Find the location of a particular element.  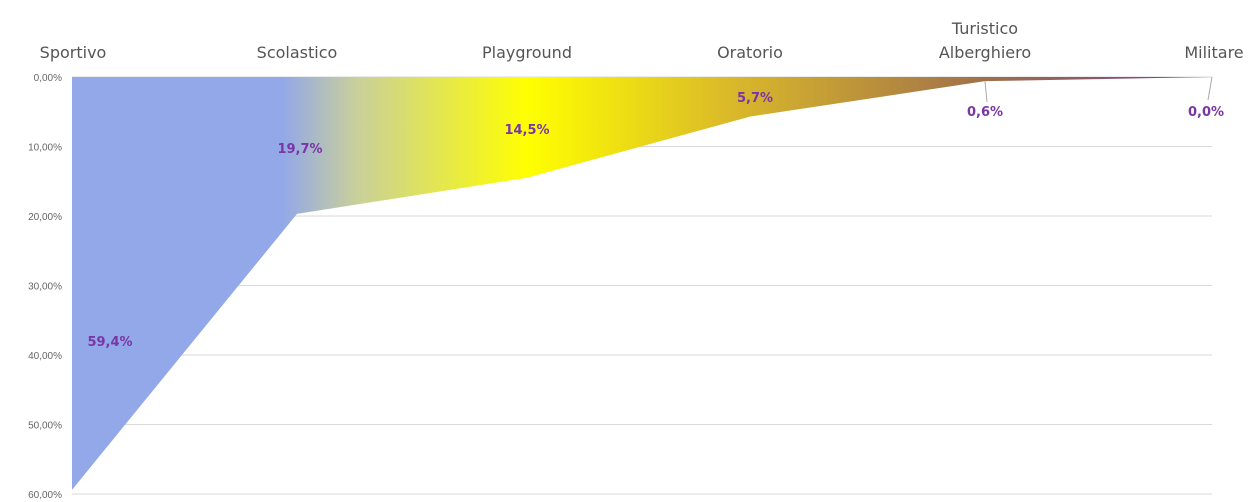

data-label: 5,7% is located at coordinates (755, 98).